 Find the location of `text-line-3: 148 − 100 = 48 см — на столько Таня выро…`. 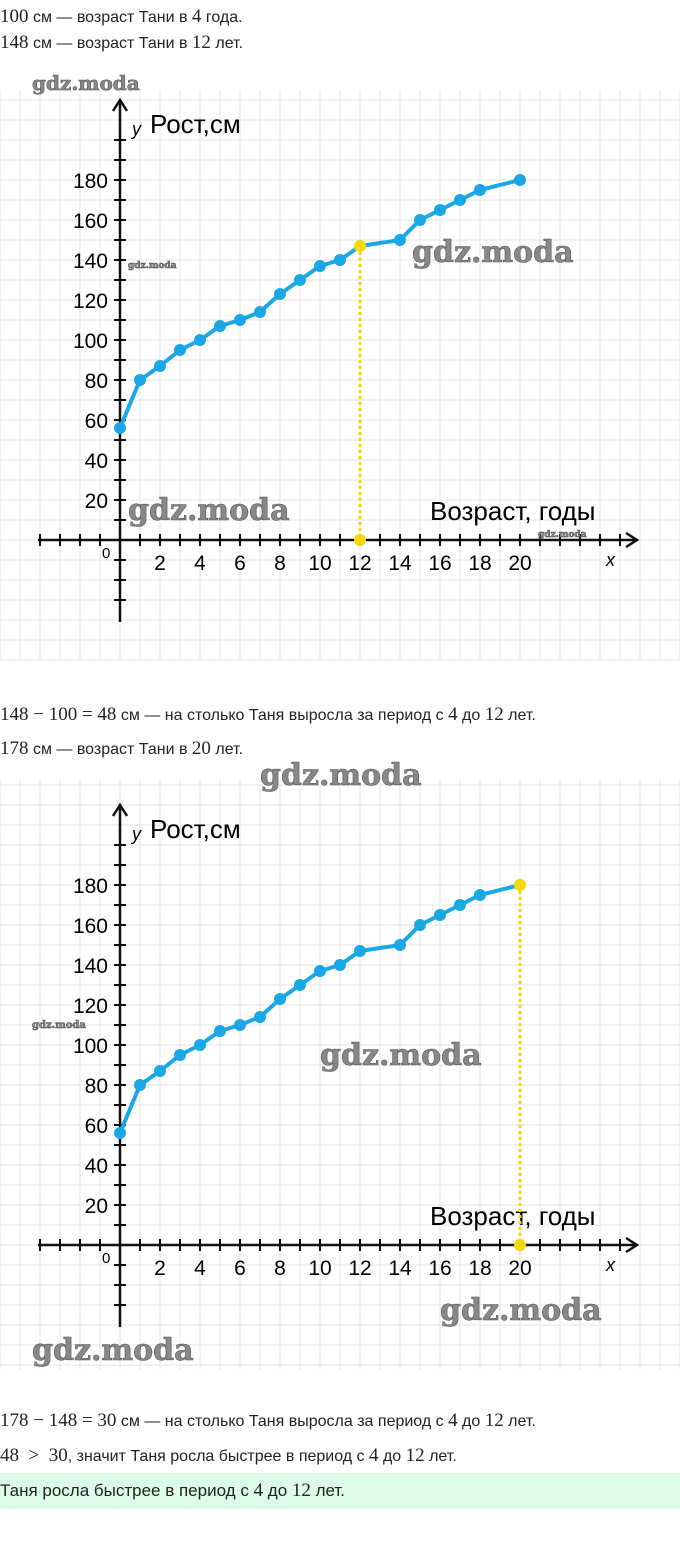

text-line-3: 148 − 100 = 48 см — на столько Таня выро… is located at coordinates (268, 714).